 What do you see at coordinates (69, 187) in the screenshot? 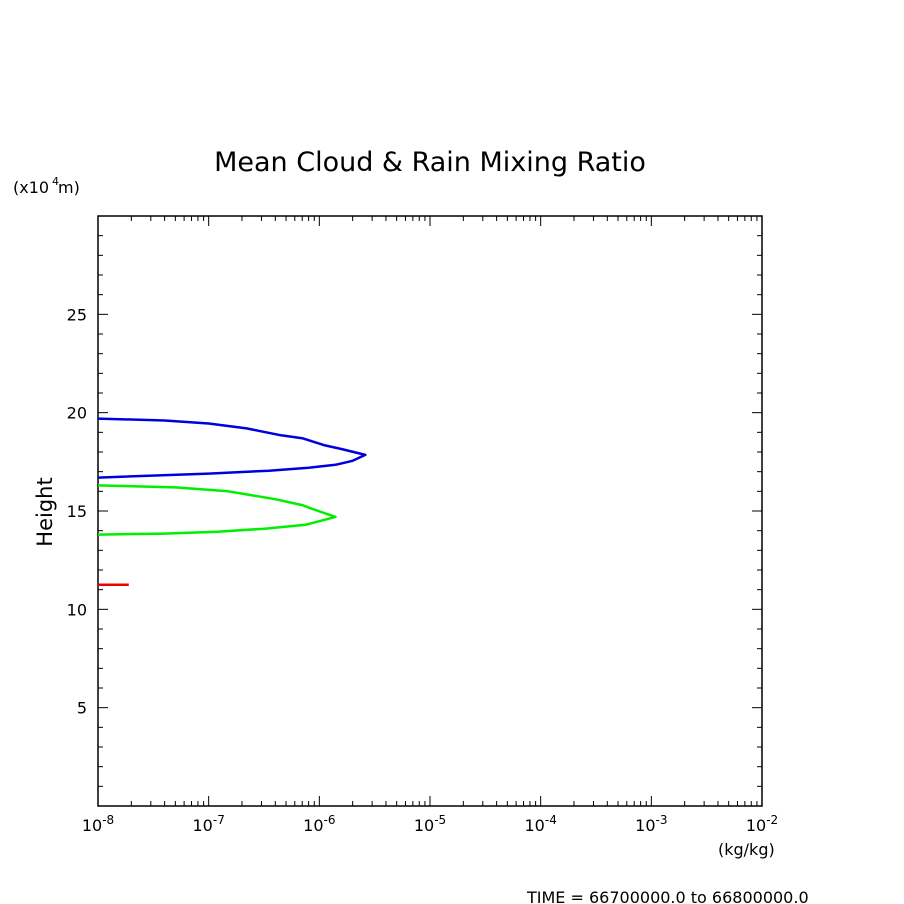
I see `y-unit-suffix: m)` at bounding box center [69, 187].